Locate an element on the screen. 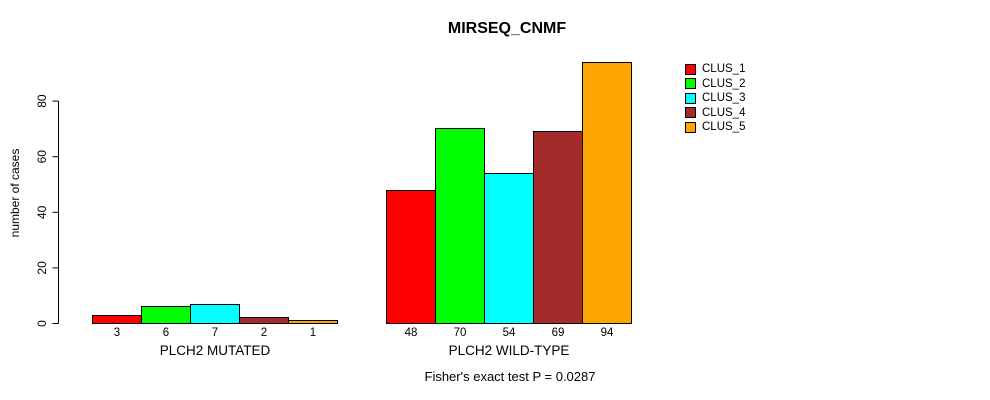  bar-value-label: 2 is located at coordinates (264, 333).